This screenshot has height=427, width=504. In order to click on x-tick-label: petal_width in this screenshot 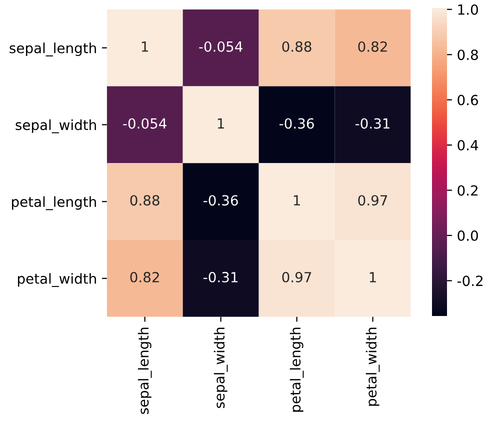, I will do `click(373, 367)`.